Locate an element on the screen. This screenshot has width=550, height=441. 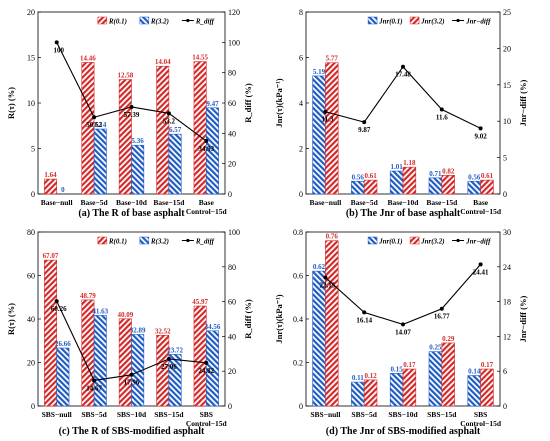
line-value-label: 16.77 is located at coordinates (442, 317).